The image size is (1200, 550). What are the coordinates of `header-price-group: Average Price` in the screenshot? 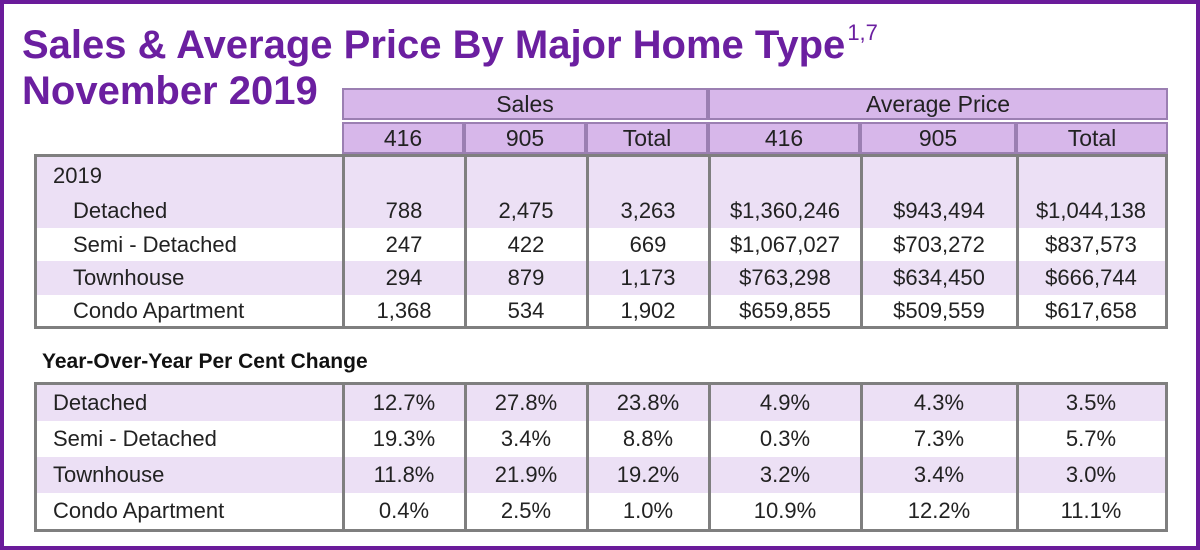 It's located at (938, 104).